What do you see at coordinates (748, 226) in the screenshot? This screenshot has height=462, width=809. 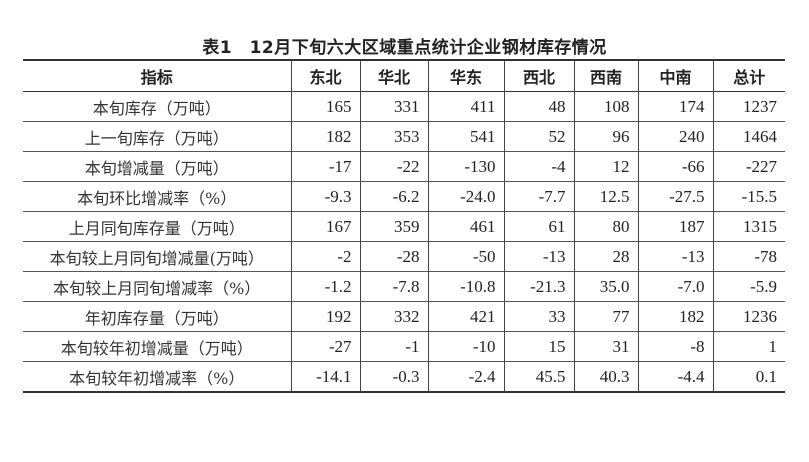 I see `table-cell: 1315` at bounding box center [748, 226].